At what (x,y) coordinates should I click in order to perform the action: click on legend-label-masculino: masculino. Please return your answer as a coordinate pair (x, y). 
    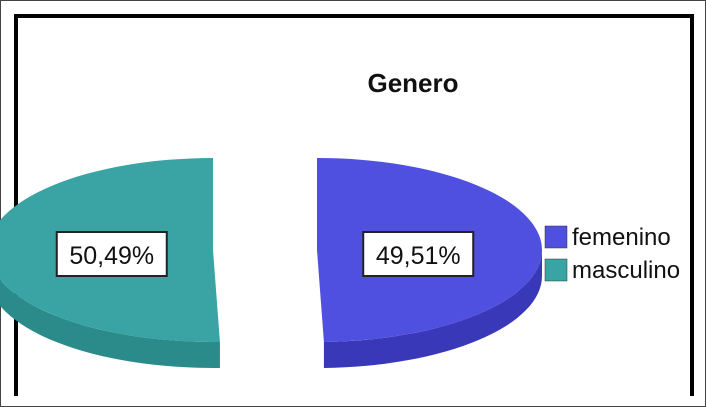
    Looking at the image, I should click on (626, 270).